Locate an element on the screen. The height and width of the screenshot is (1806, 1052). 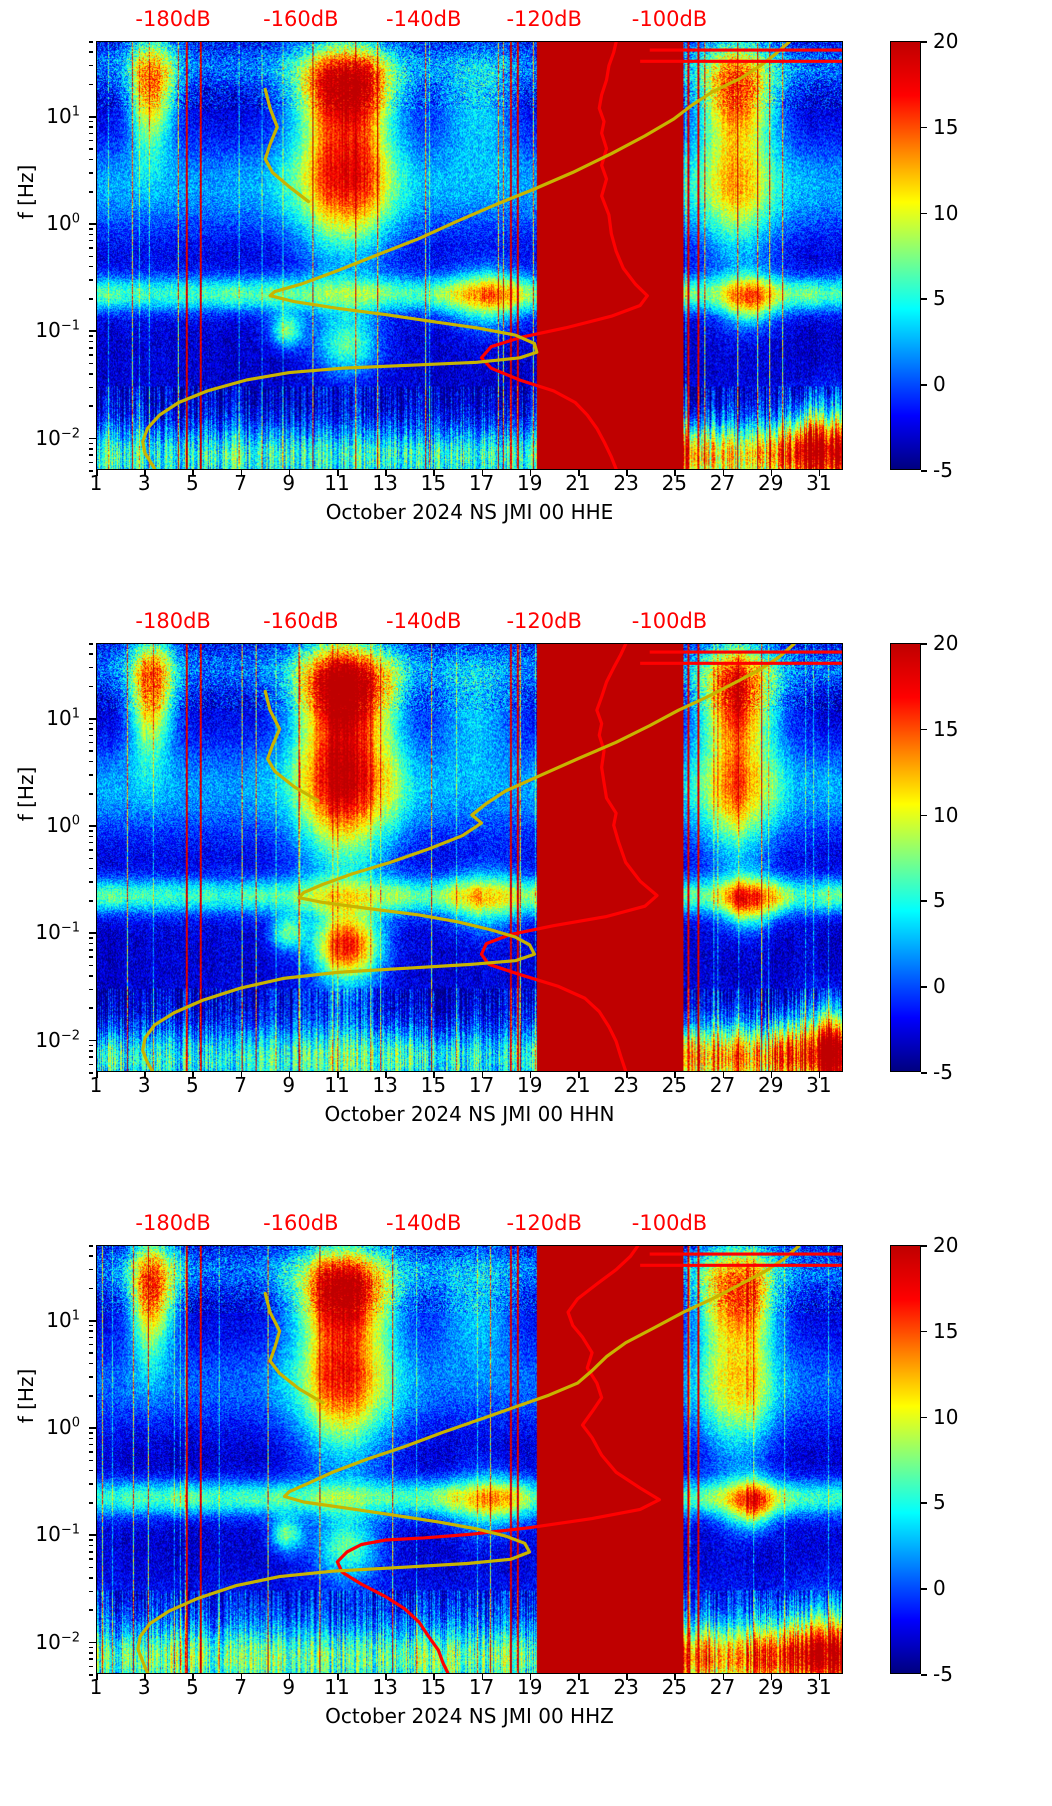
y-tick-0.01: 10⁻² is located at coordinates (57, 1641).